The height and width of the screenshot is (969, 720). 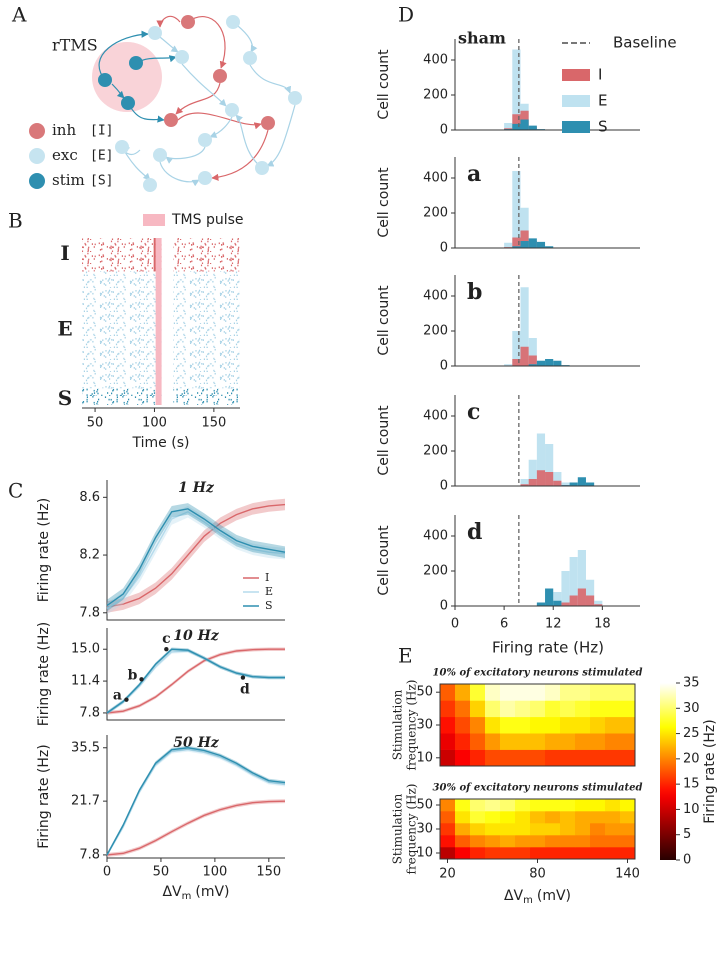 I want to click on panel-label: B, so click(x=15, y=221).